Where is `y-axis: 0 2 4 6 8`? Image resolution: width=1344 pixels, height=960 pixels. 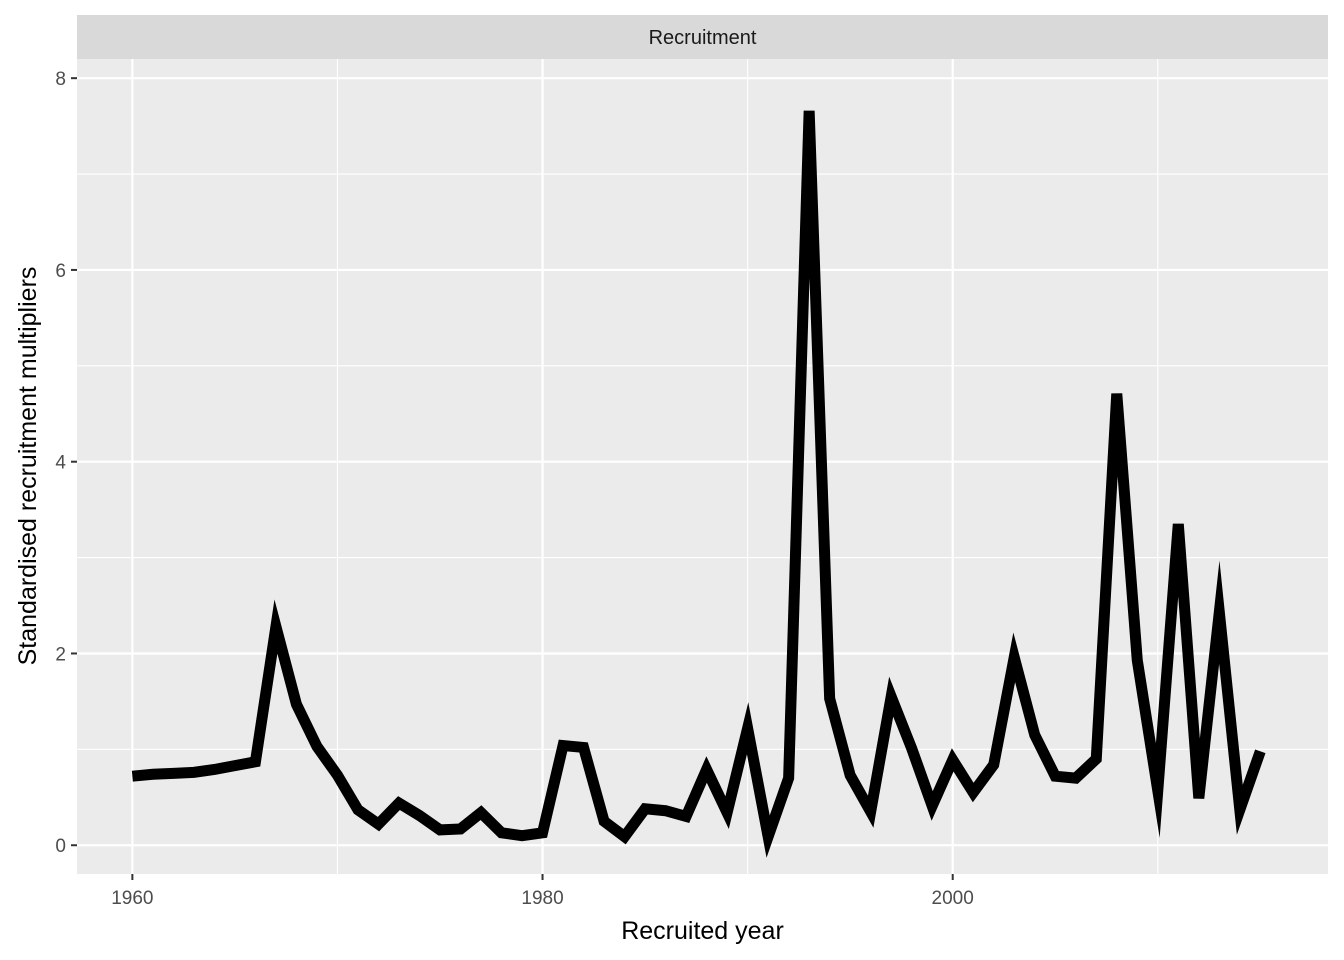
y-axis: 0 2 4 6 8 is located at coordinates (66, 463).